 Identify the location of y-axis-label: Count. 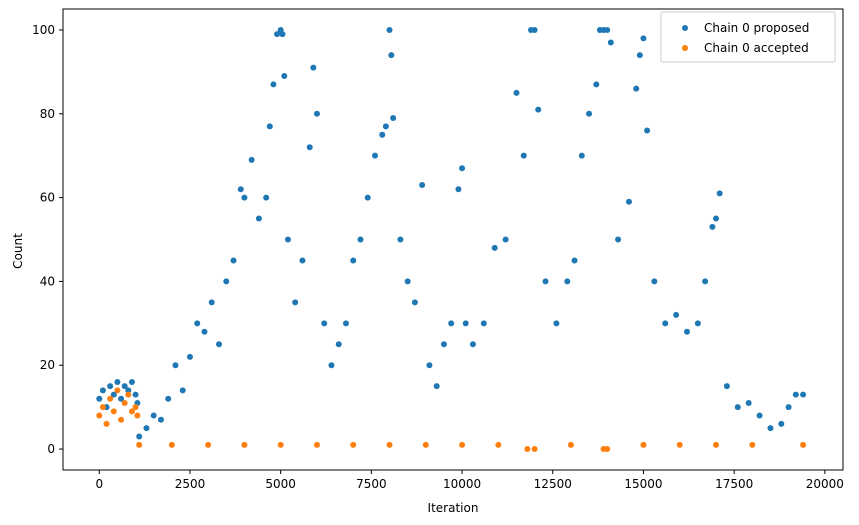
(18, 251).